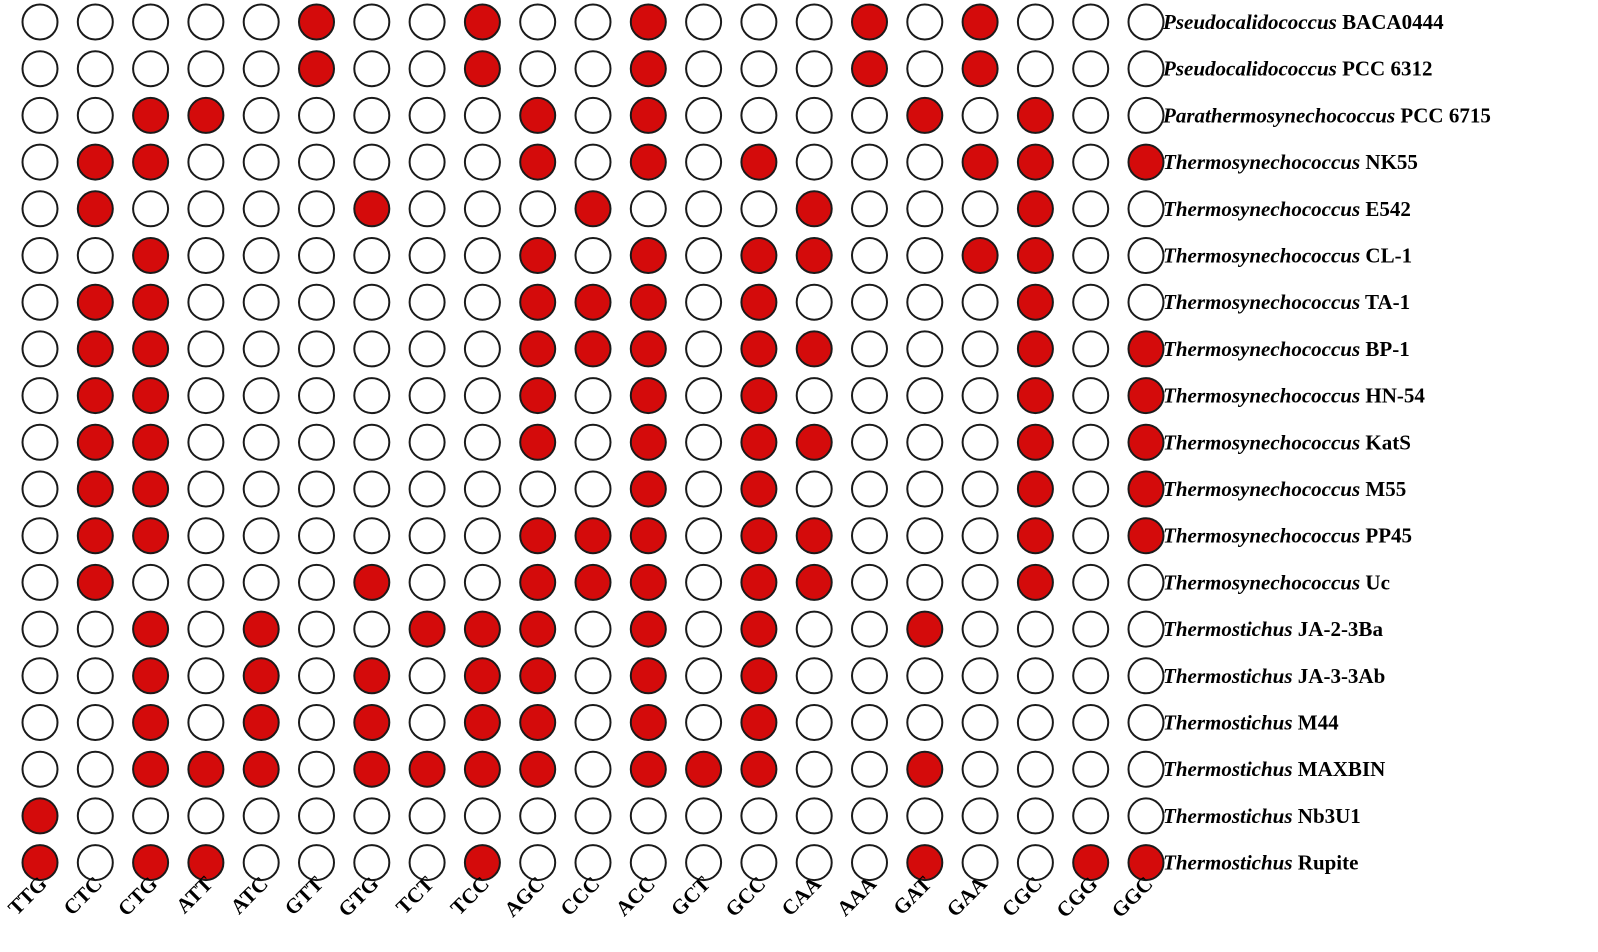 The height and width of the screenshot is (952, 1598). Describe the element at coordinates (261, 582) in the screenshot. I see `dot-absent-uc-atc` at that location.